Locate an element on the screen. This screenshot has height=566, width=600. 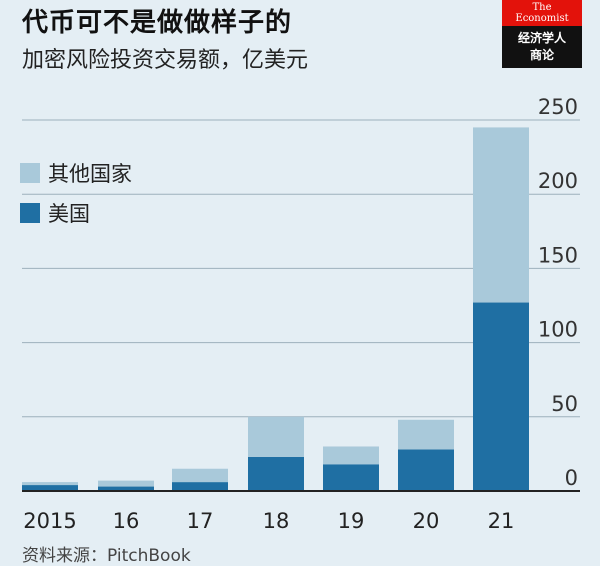
logo-cn-line1: 经济学人 is located at coordinates (541, 38).